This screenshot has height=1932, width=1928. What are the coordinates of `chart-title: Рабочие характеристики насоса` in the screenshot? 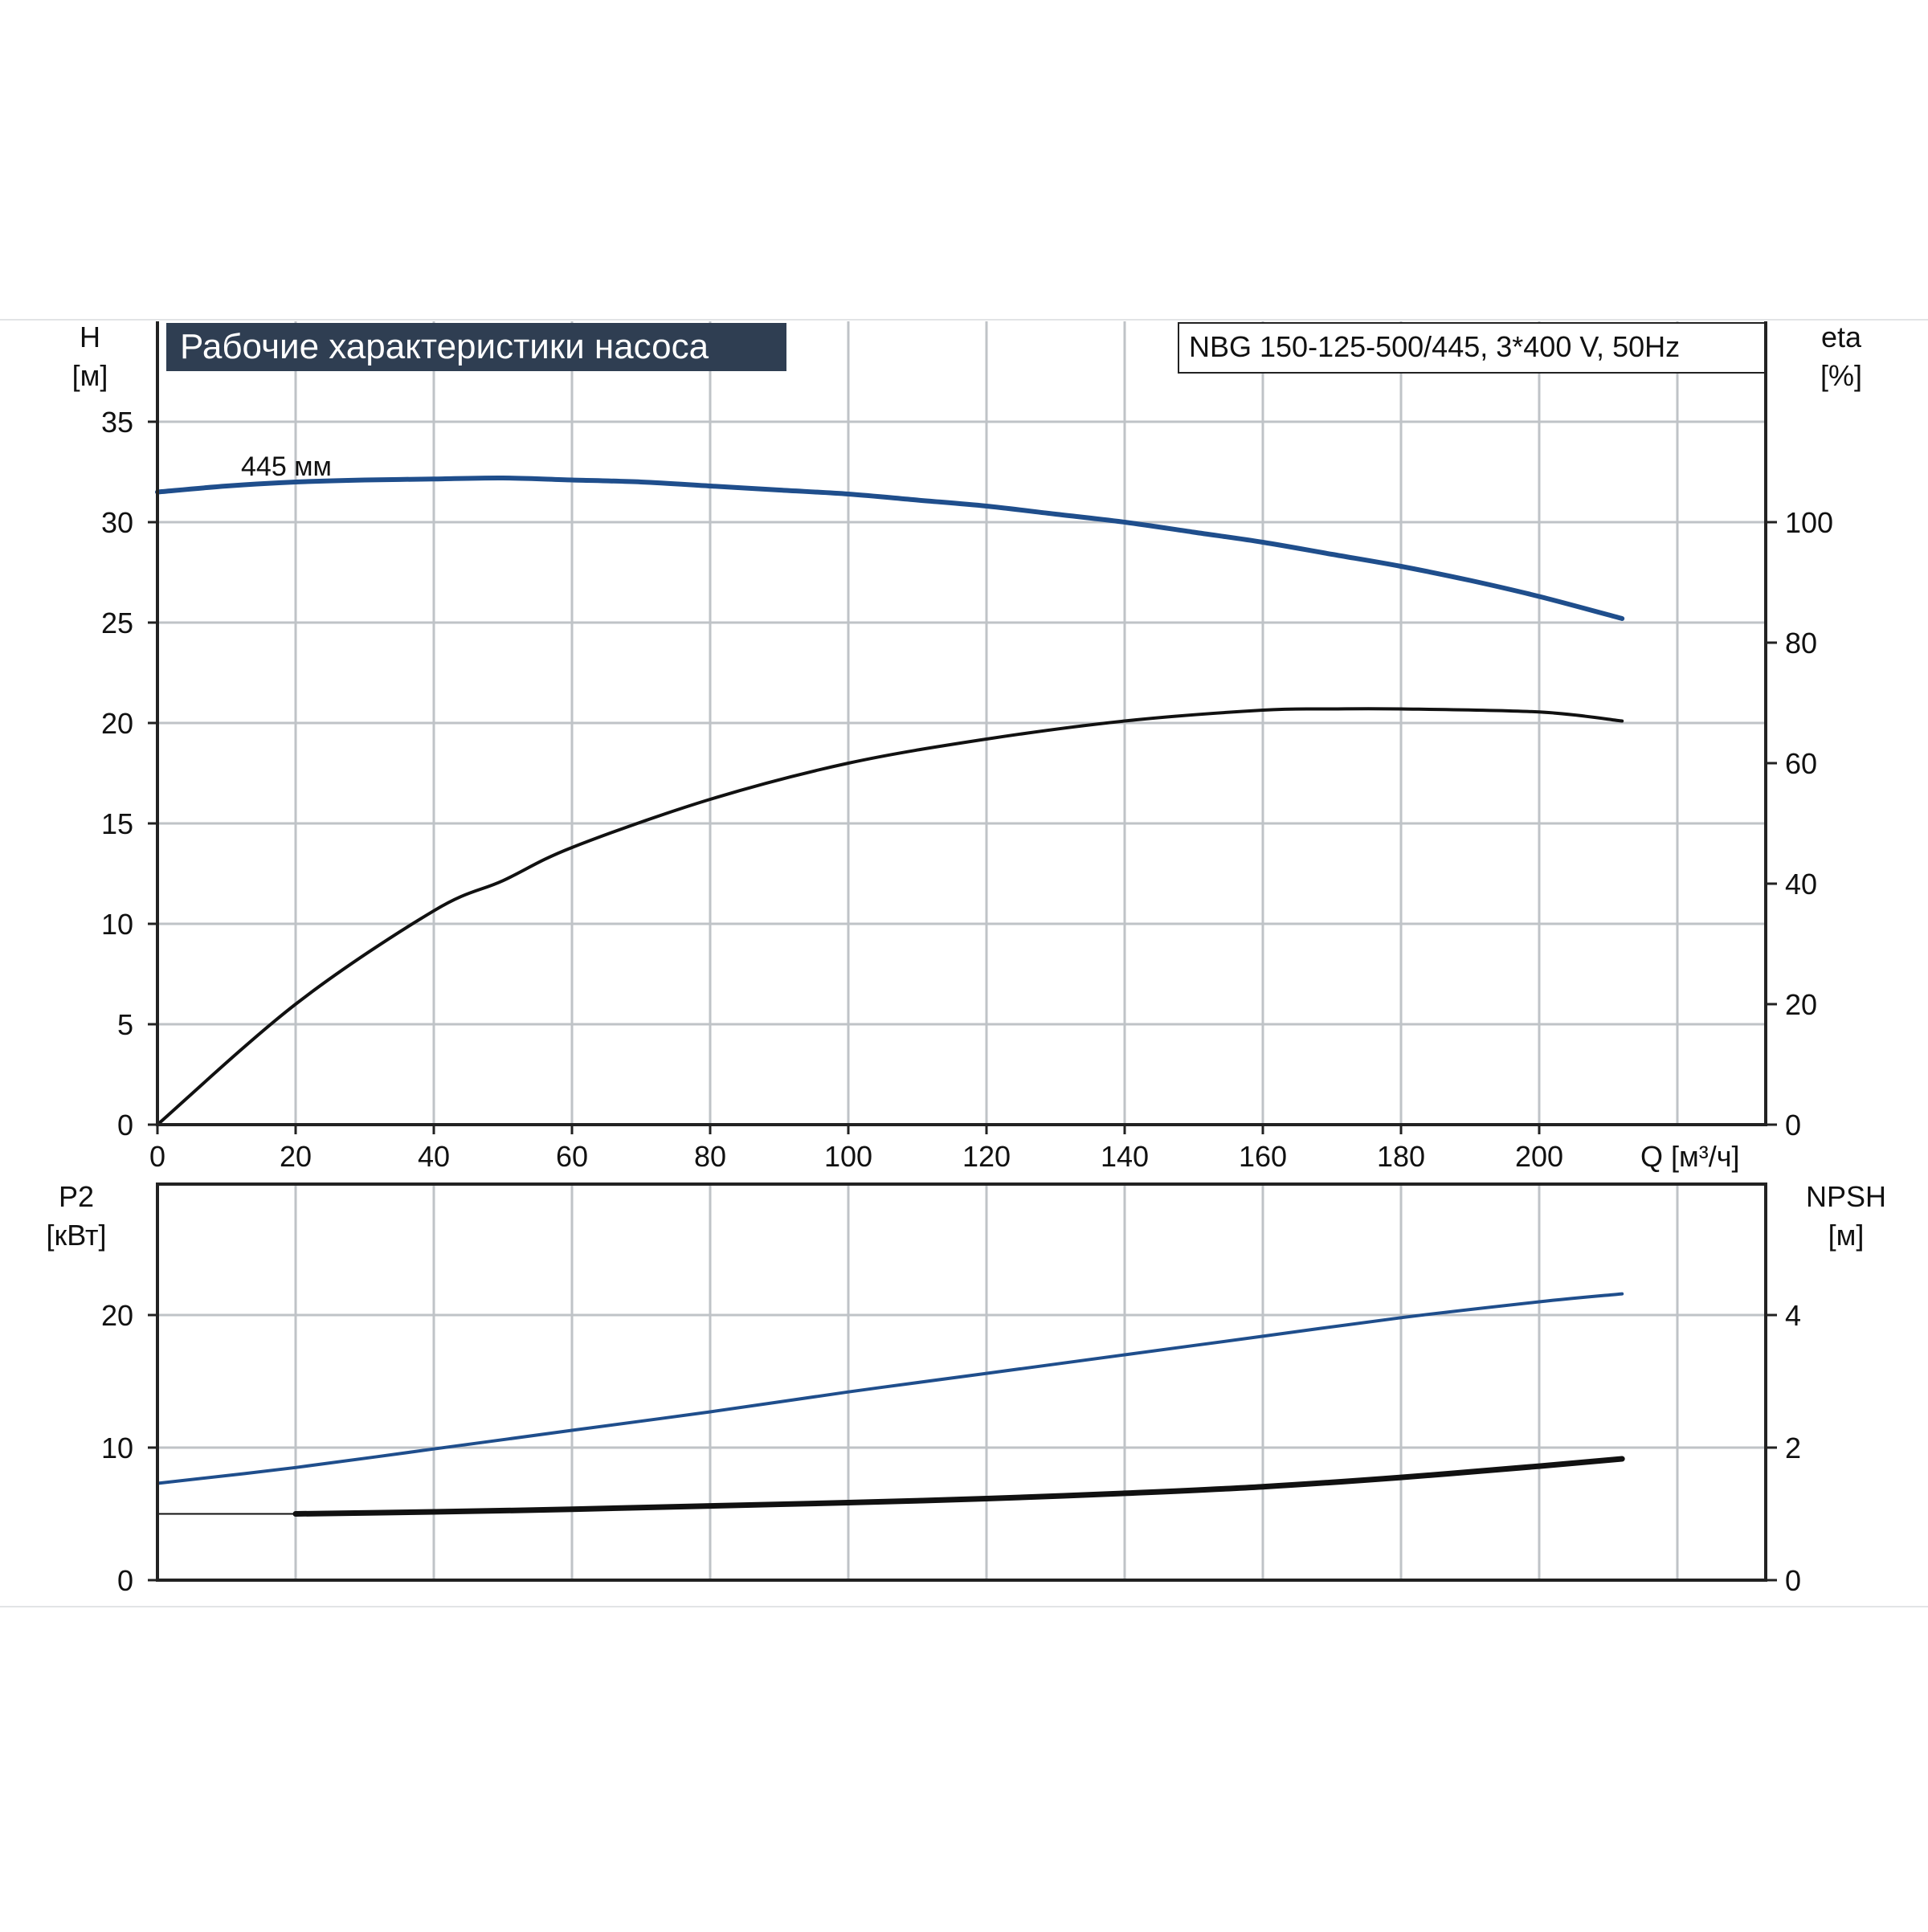 It's located at (444, 346).